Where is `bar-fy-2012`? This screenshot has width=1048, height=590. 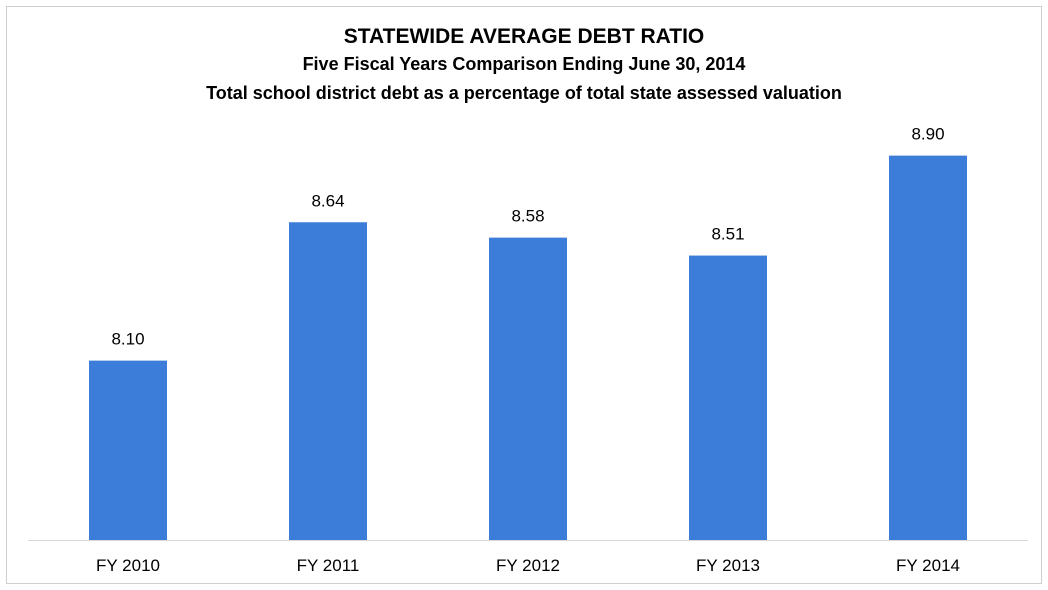
bar-fy-2012 is located at coordinates (528, 388).